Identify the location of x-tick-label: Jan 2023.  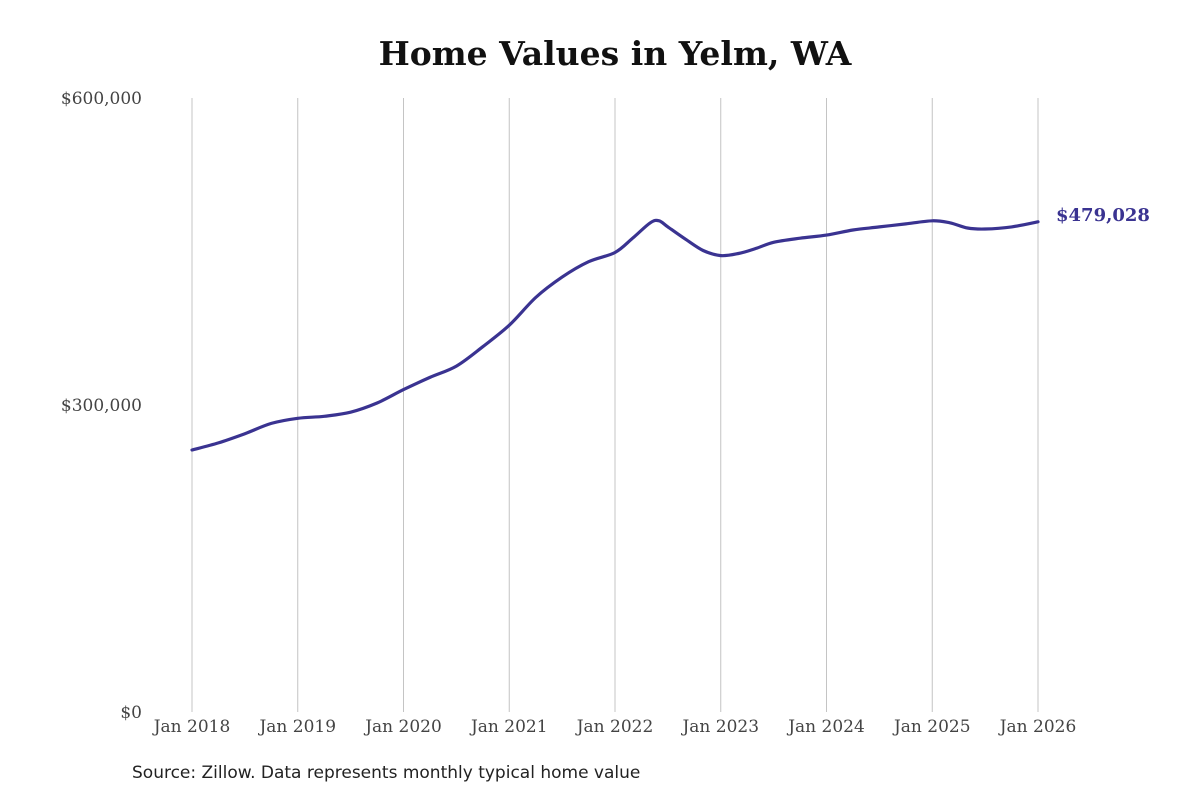
(719, 727).